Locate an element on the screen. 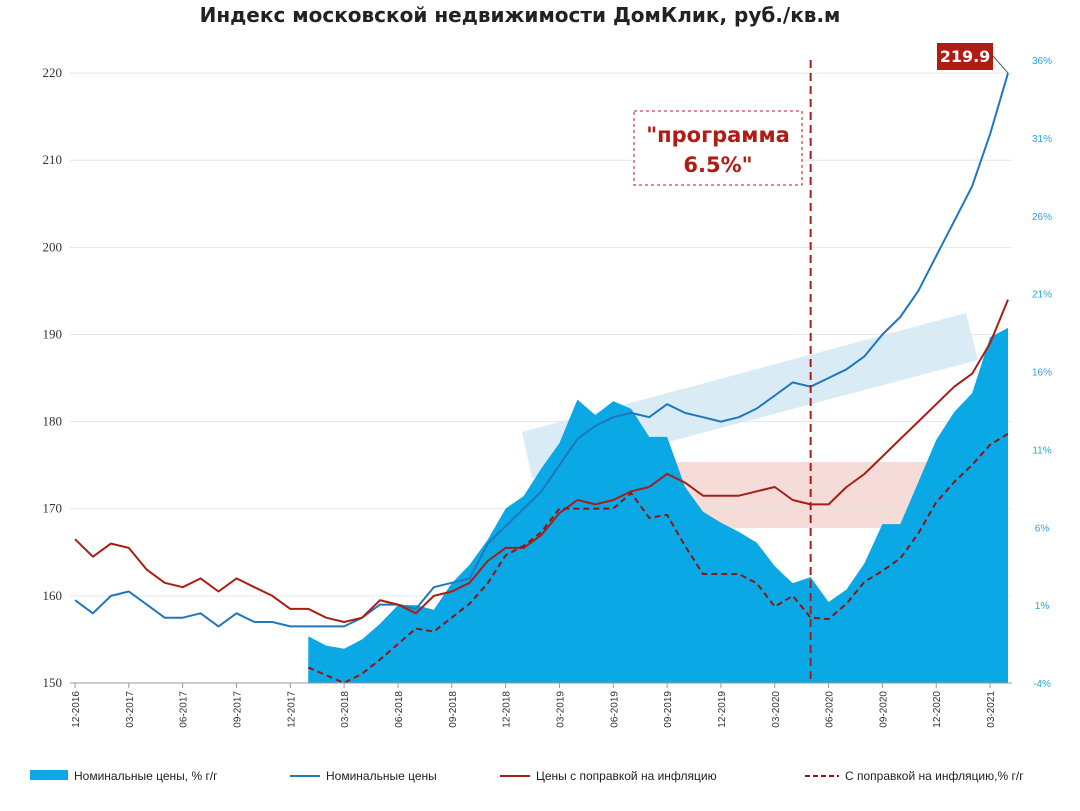 Image resolution: width=1080 pixels, height=811 pixels. x-tick-label: 03-2017 is located at coordinates (130, 709).